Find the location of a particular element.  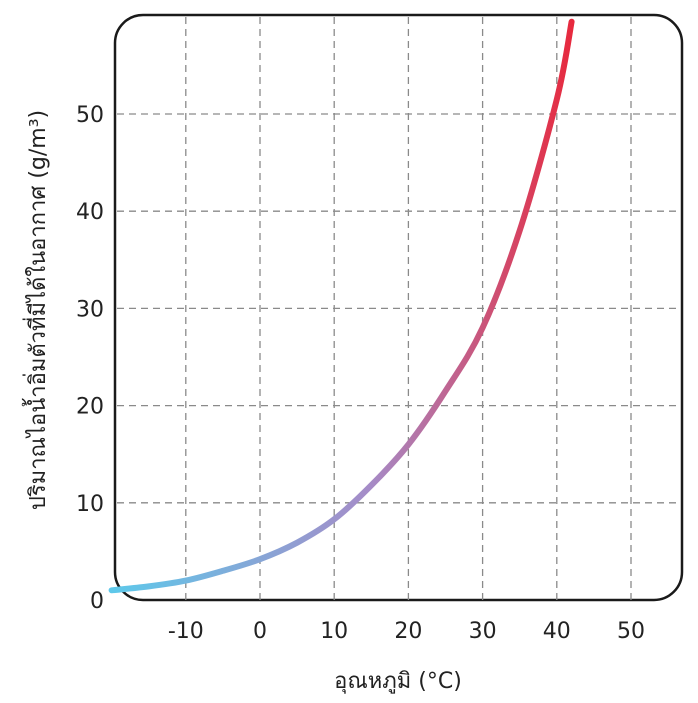

x-tick-label: 10 is located at coordinates (334, 631).